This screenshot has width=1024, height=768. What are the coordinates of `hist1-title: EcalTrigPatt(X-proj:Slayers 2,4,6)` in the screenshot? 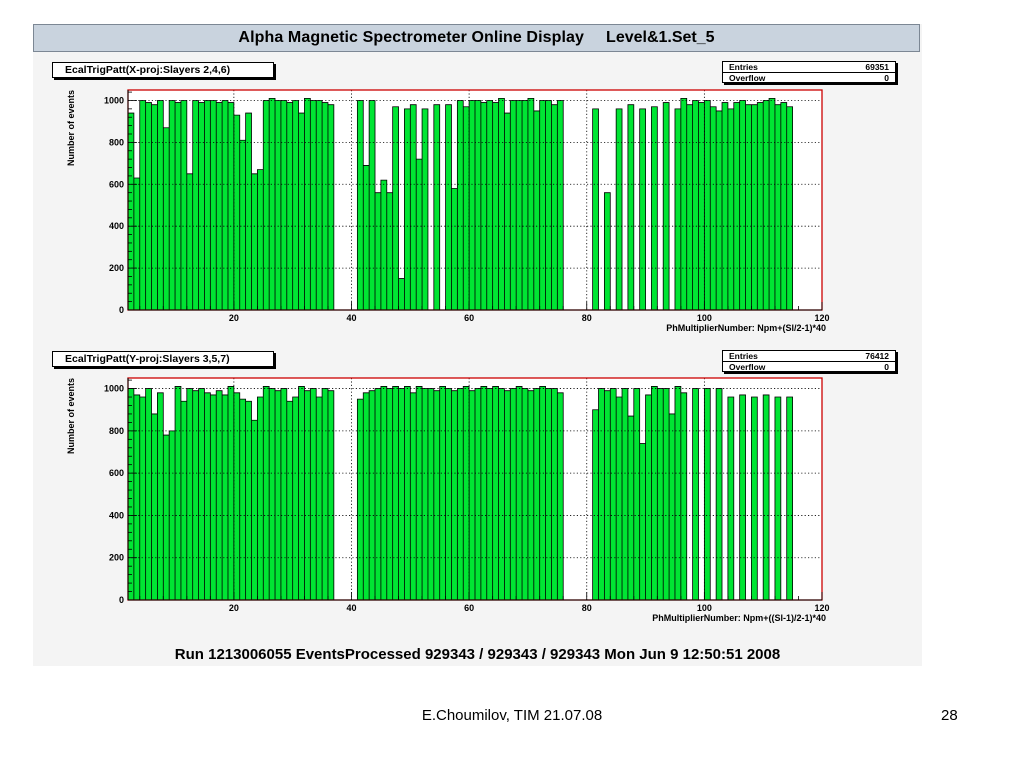 It's located at (163, 70).